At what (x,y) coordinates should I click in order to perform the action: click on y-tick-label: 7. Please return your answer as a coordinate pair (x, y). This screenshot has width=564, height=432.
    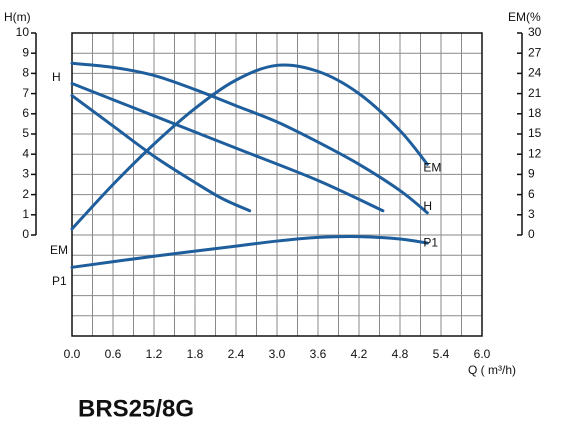
    Looking at the image, I should click on (25, 93).